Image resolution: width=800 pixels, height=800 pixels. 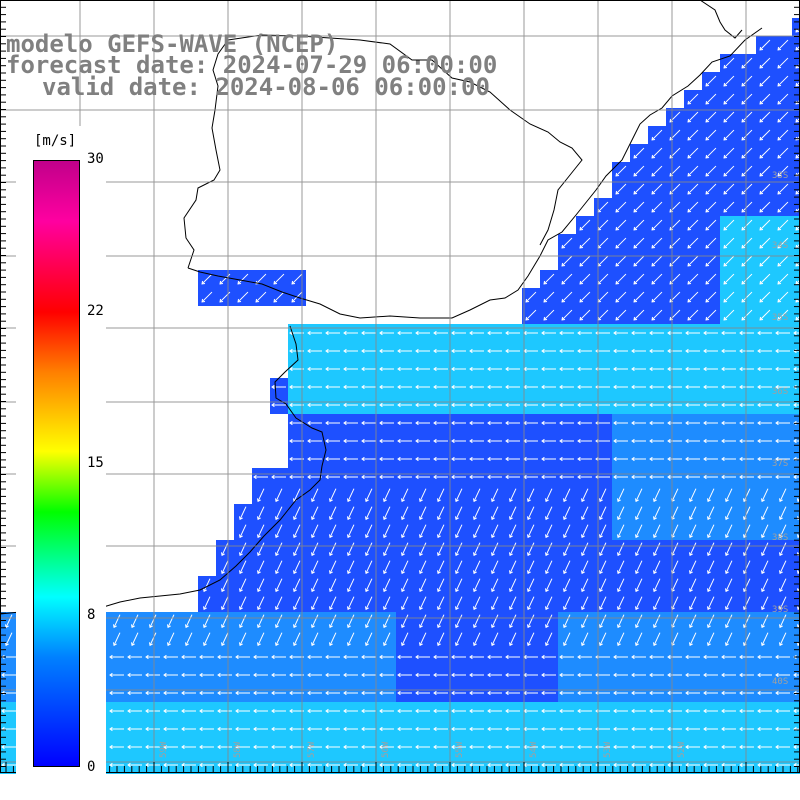 What do you see at coordinates (312, 749) in the screenshot?
I see `longitude-label: 57W` at bounding box center [312, 749].